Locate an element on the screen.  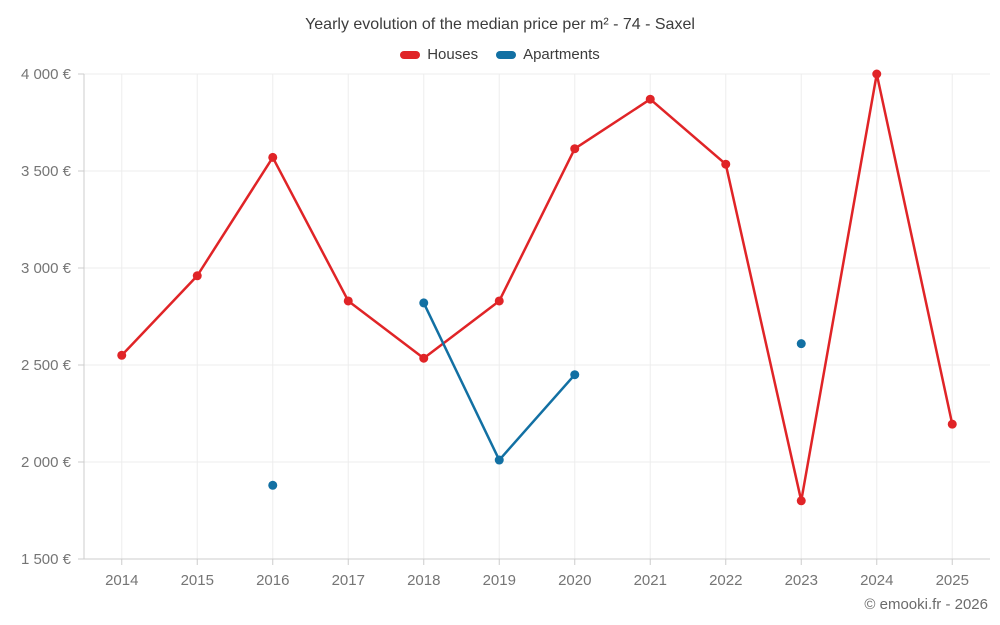
legend-item-houses: Houses is located at coordinates (439, 54).